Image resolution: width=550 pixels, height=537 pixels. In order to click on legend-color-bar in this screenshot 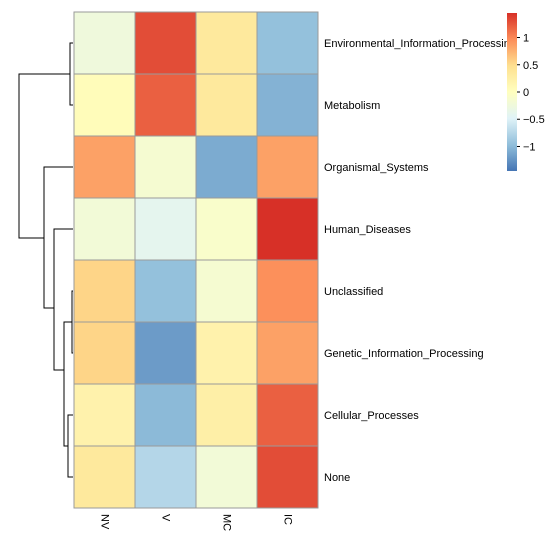, I will do `click(512, 92)`.